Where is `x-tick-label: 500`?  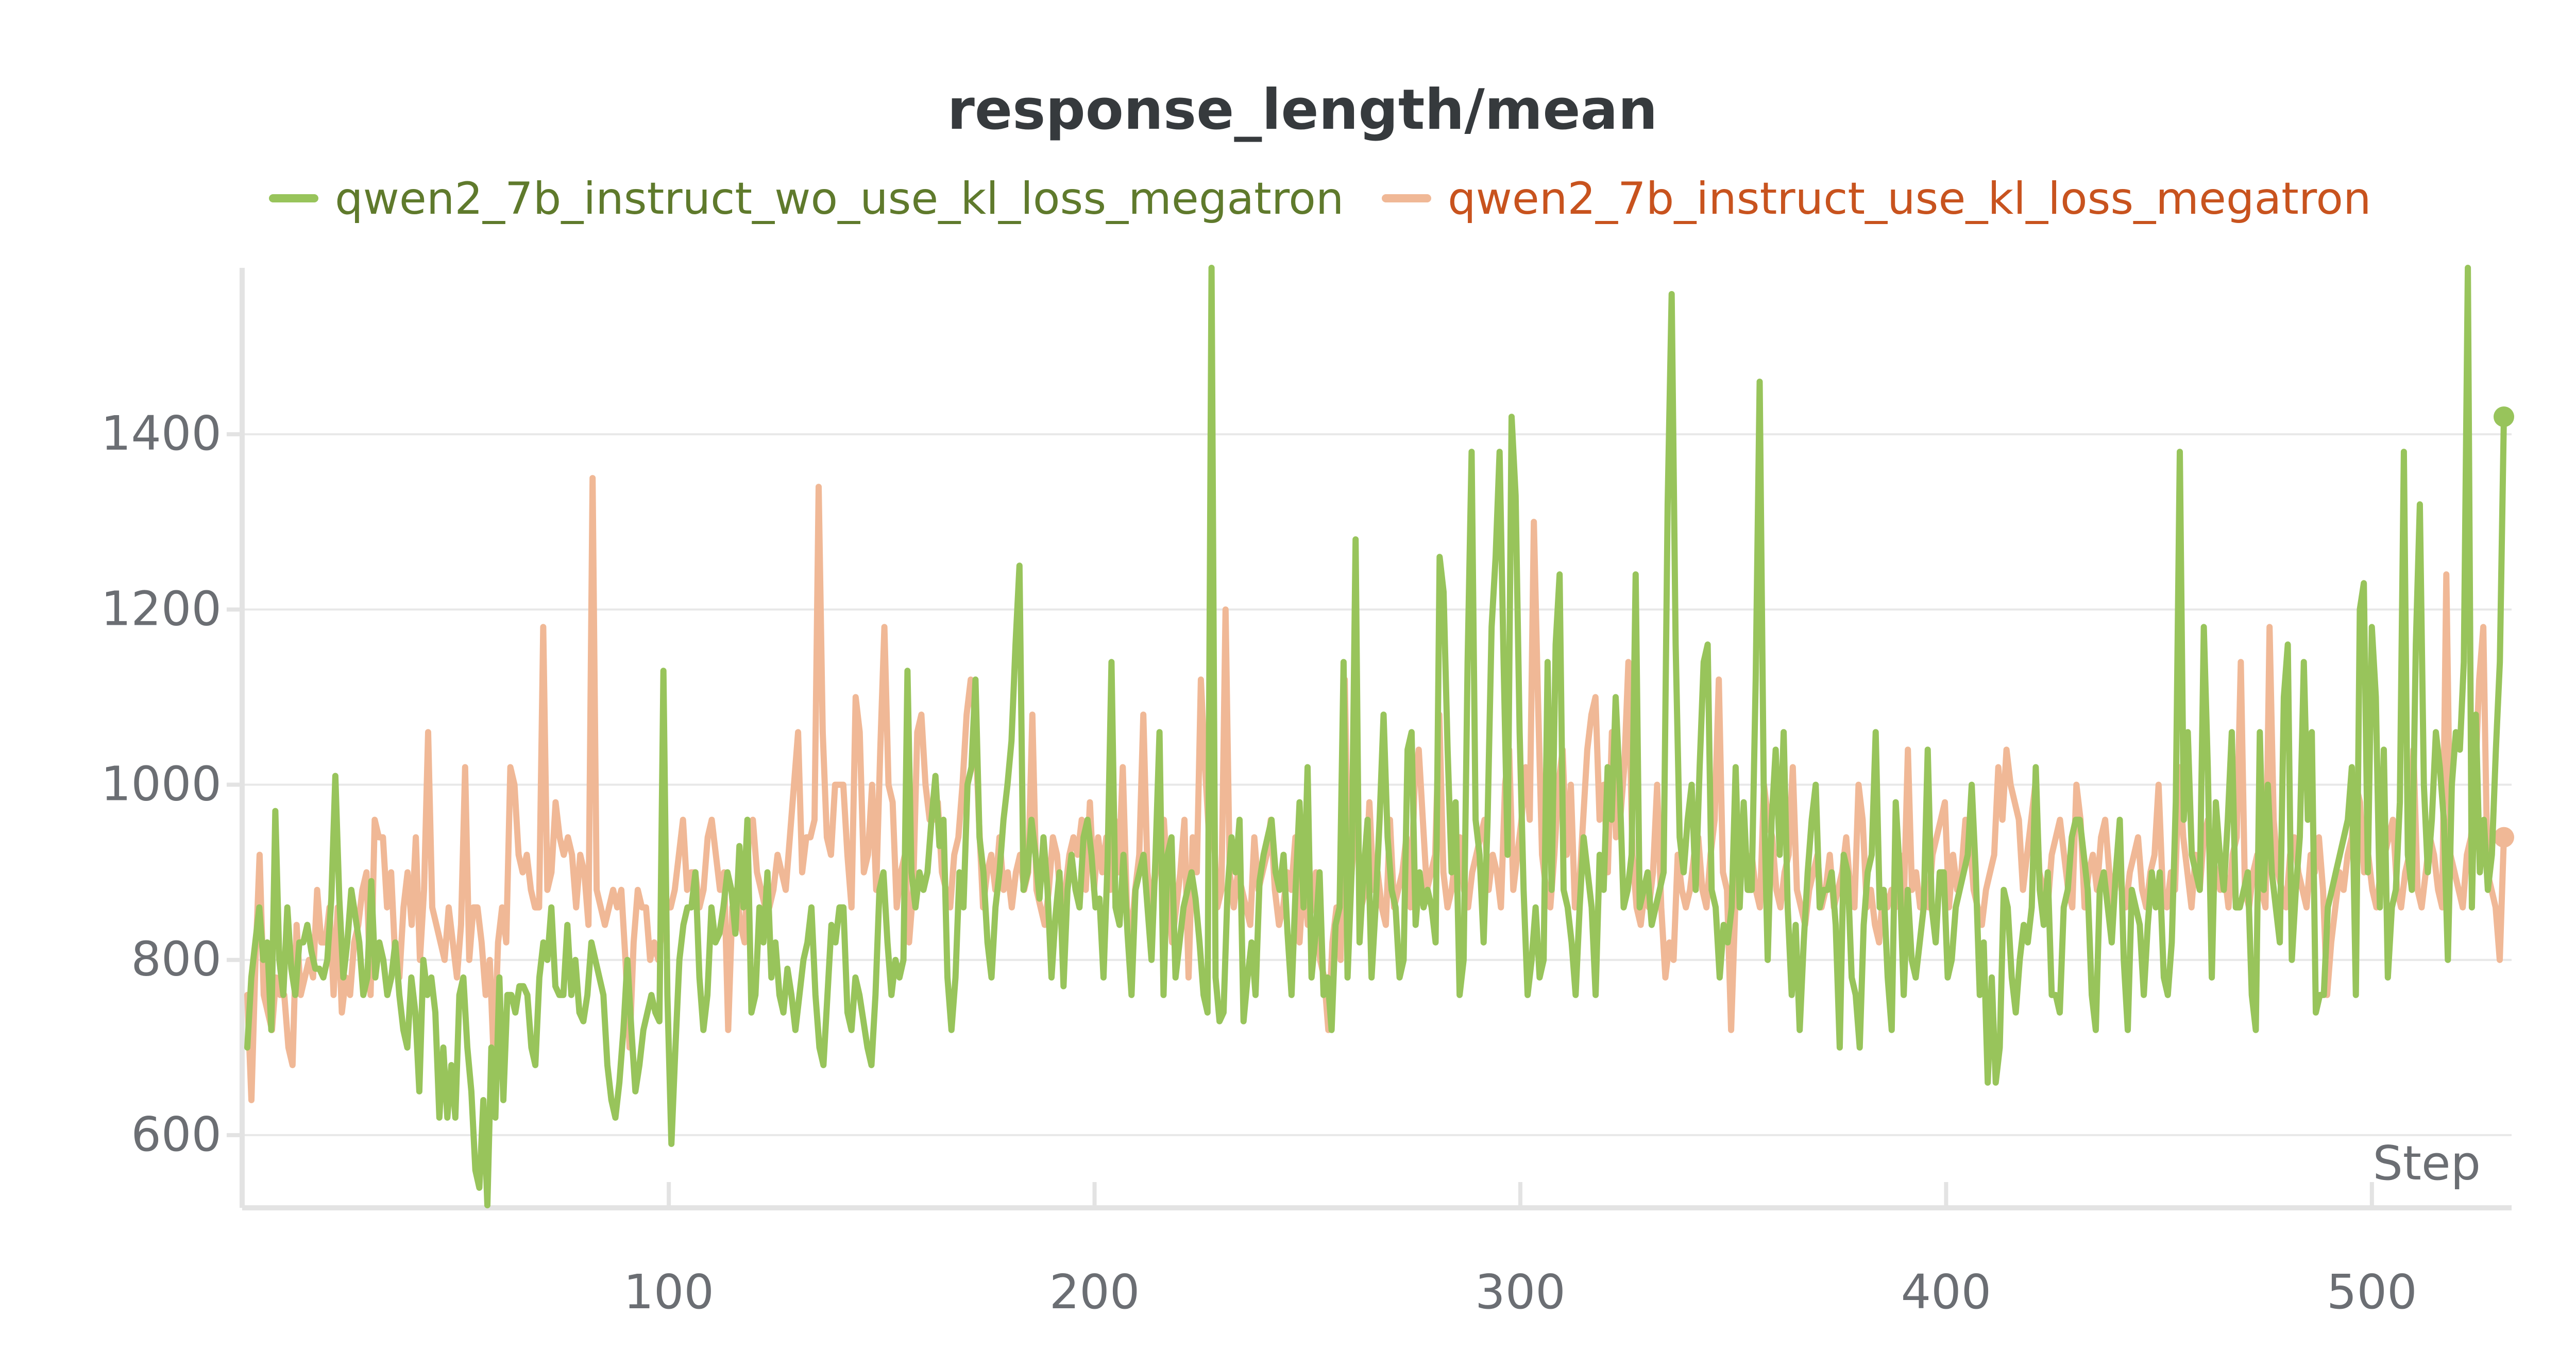 x-tick-label: 500 is located at coordinates (2372, 1292).